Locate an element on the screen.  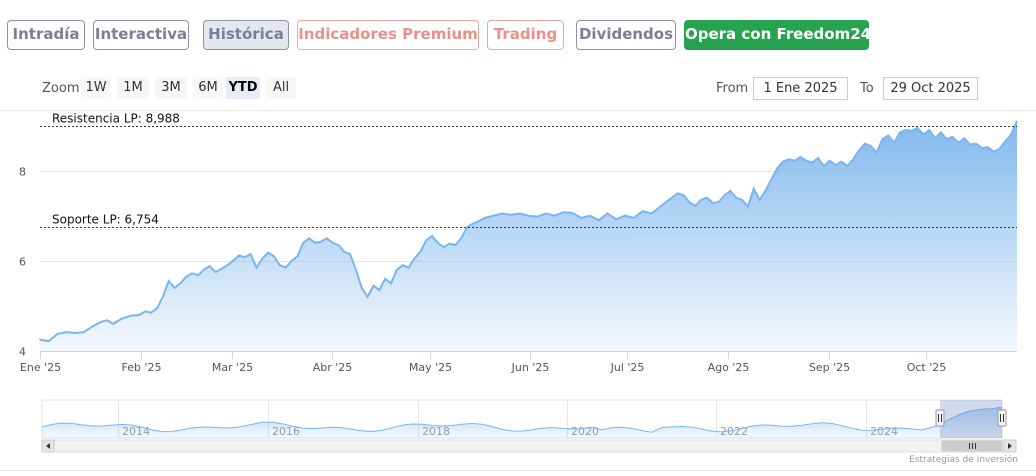
x-tick-label: Jun '25 is located at coordinates (530, 367).